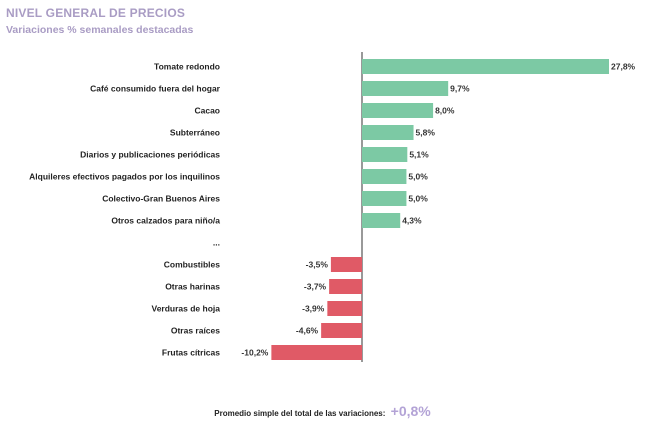  What do you see at coordinates (412, 221) in the screenshot?
I see `data-label: 4,3%` at bounding box center [412, 221].